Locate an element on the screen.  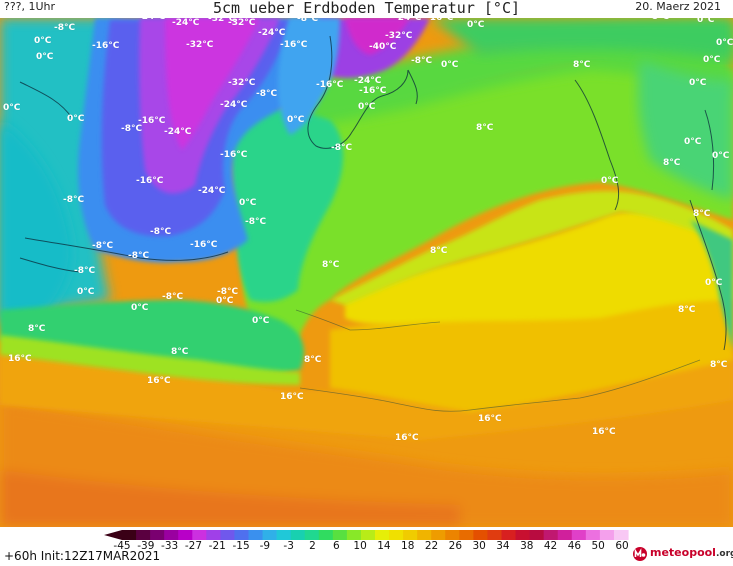
scale-tick: 46 is located at coordinates (574, 546).